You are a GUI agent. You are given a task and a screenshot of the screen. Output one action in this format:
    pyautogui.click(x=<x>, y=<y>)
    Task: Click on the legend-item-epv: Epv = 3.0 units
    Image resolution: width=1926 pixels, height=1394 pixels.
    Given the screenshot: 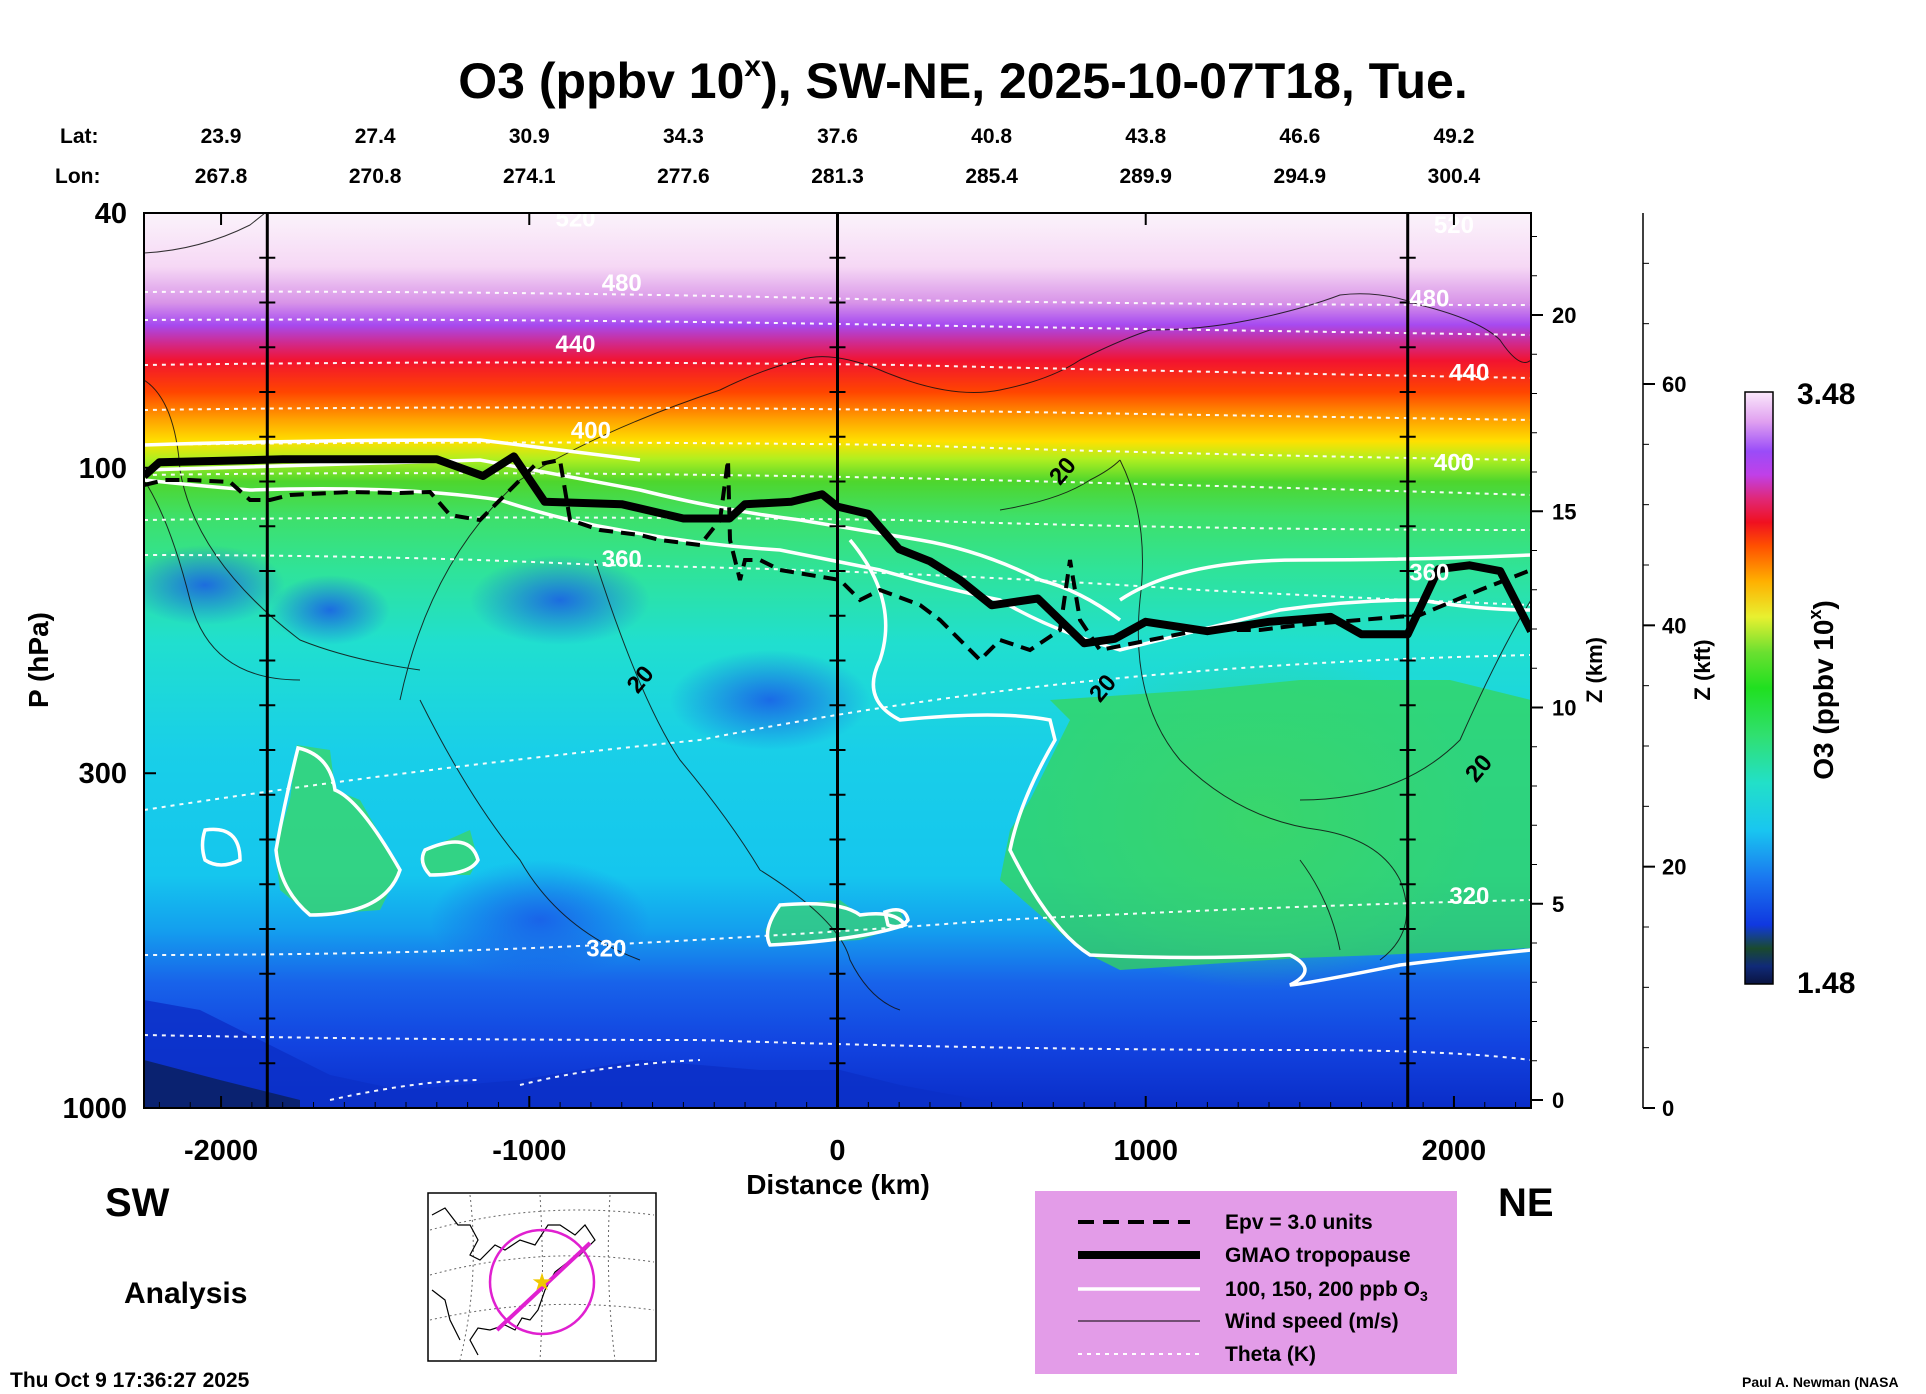 What is the action you would take?
    pyautogui.click(x=1299, y=1222)
    